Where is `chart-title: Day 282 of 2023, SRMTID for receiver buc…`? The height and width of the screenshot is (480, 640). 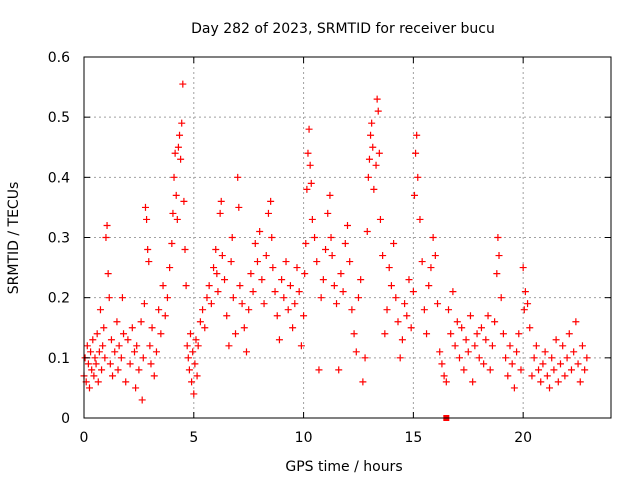 chart-title: Day 282 of 2023, SRMTID for receiver buc… is located at coordinates (343, 29).